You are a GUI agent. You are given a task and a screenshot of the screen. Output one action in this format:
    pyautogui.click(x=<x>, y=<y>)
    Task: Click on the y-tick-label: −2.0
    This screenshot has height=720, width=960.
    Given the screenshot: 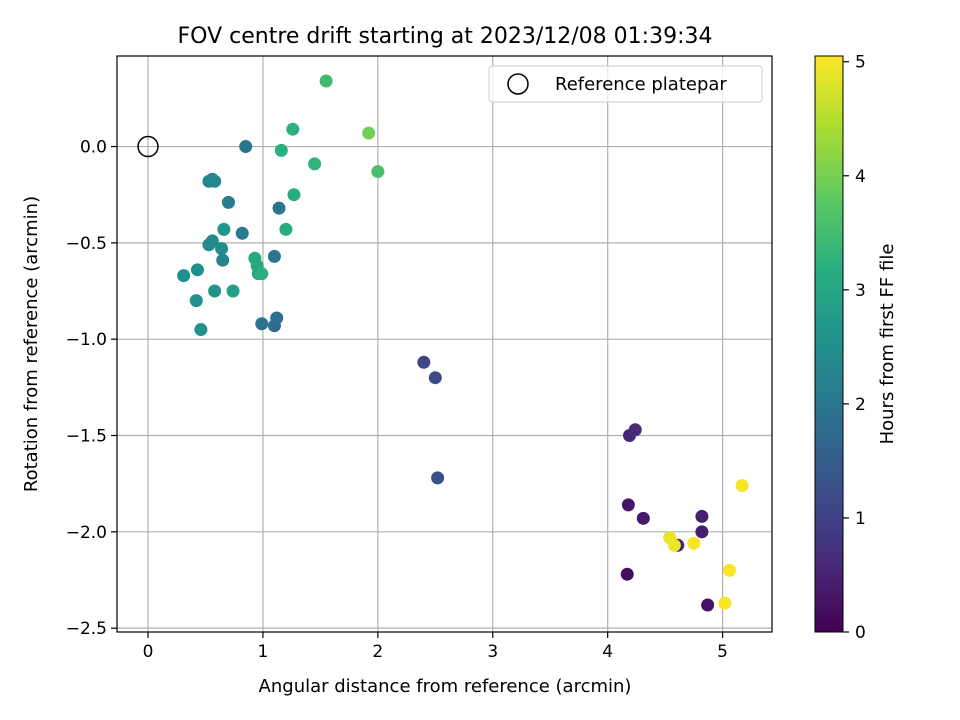 What is the action you would take?
    pyautogui.click(x=86, y=533)
    